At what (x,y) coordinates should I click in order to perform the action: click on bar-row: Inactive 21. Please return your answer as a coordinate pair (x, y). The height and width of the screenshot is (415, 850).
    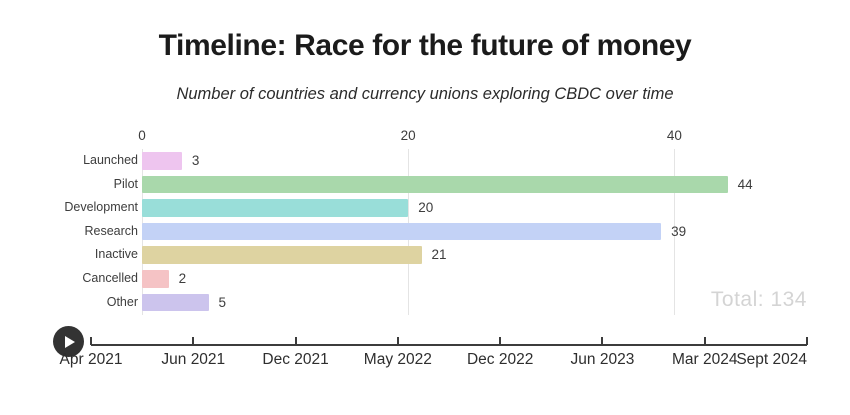
    Looking at the image, I should click on (425, 255).